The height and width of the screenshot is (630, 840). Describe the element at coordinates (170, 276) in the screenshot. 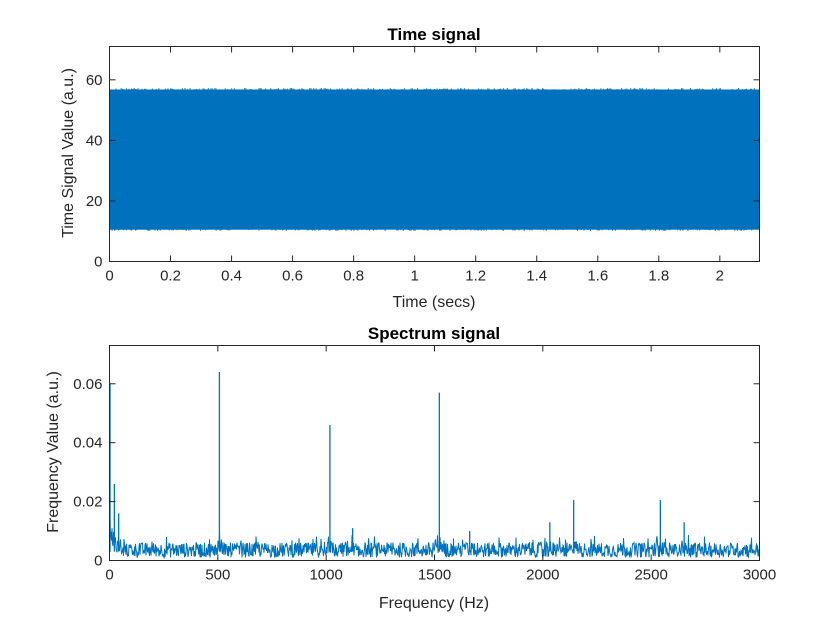

I see `time-x-tick-label: 0.2` at that location.